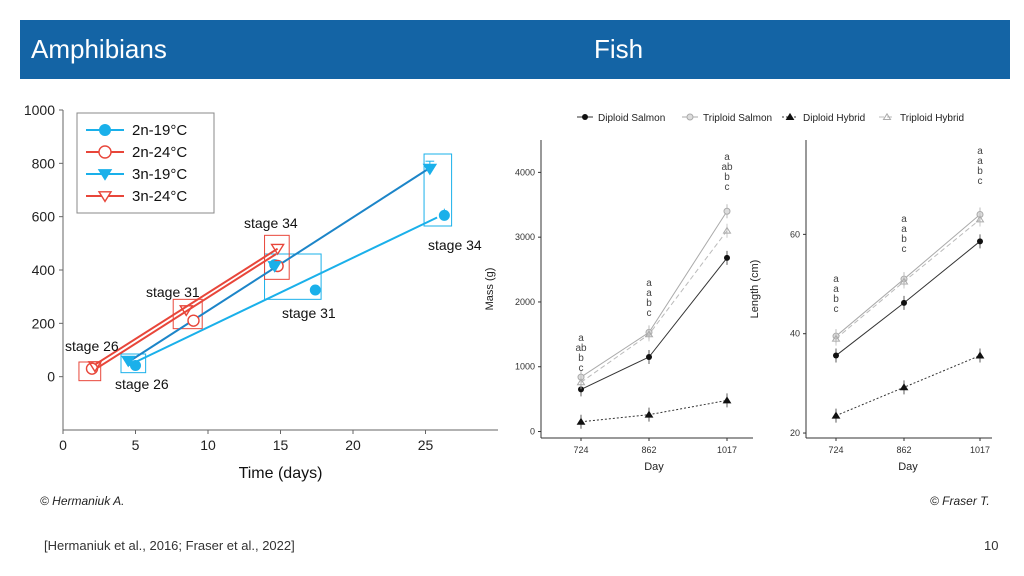 The width and height of the screenshot is (1024, 576). What do you see at coordinates (795, 234) in the screenshot?
I see `y-tick-label: 60` at bounding box center [795, 234].